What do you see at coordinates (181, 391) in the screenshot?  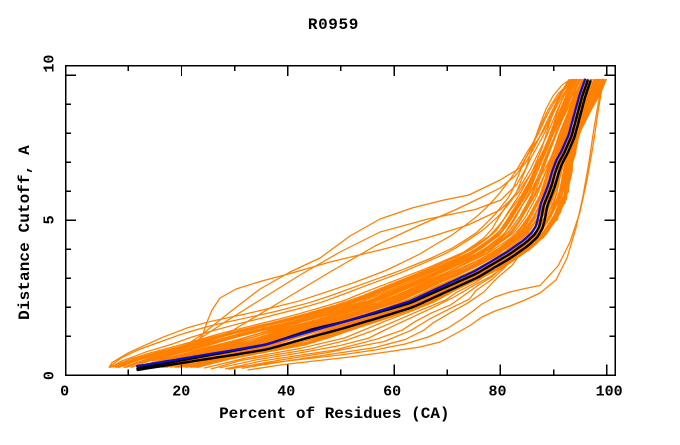 I see `svg-text: 20` at bounding box center [181, 391].